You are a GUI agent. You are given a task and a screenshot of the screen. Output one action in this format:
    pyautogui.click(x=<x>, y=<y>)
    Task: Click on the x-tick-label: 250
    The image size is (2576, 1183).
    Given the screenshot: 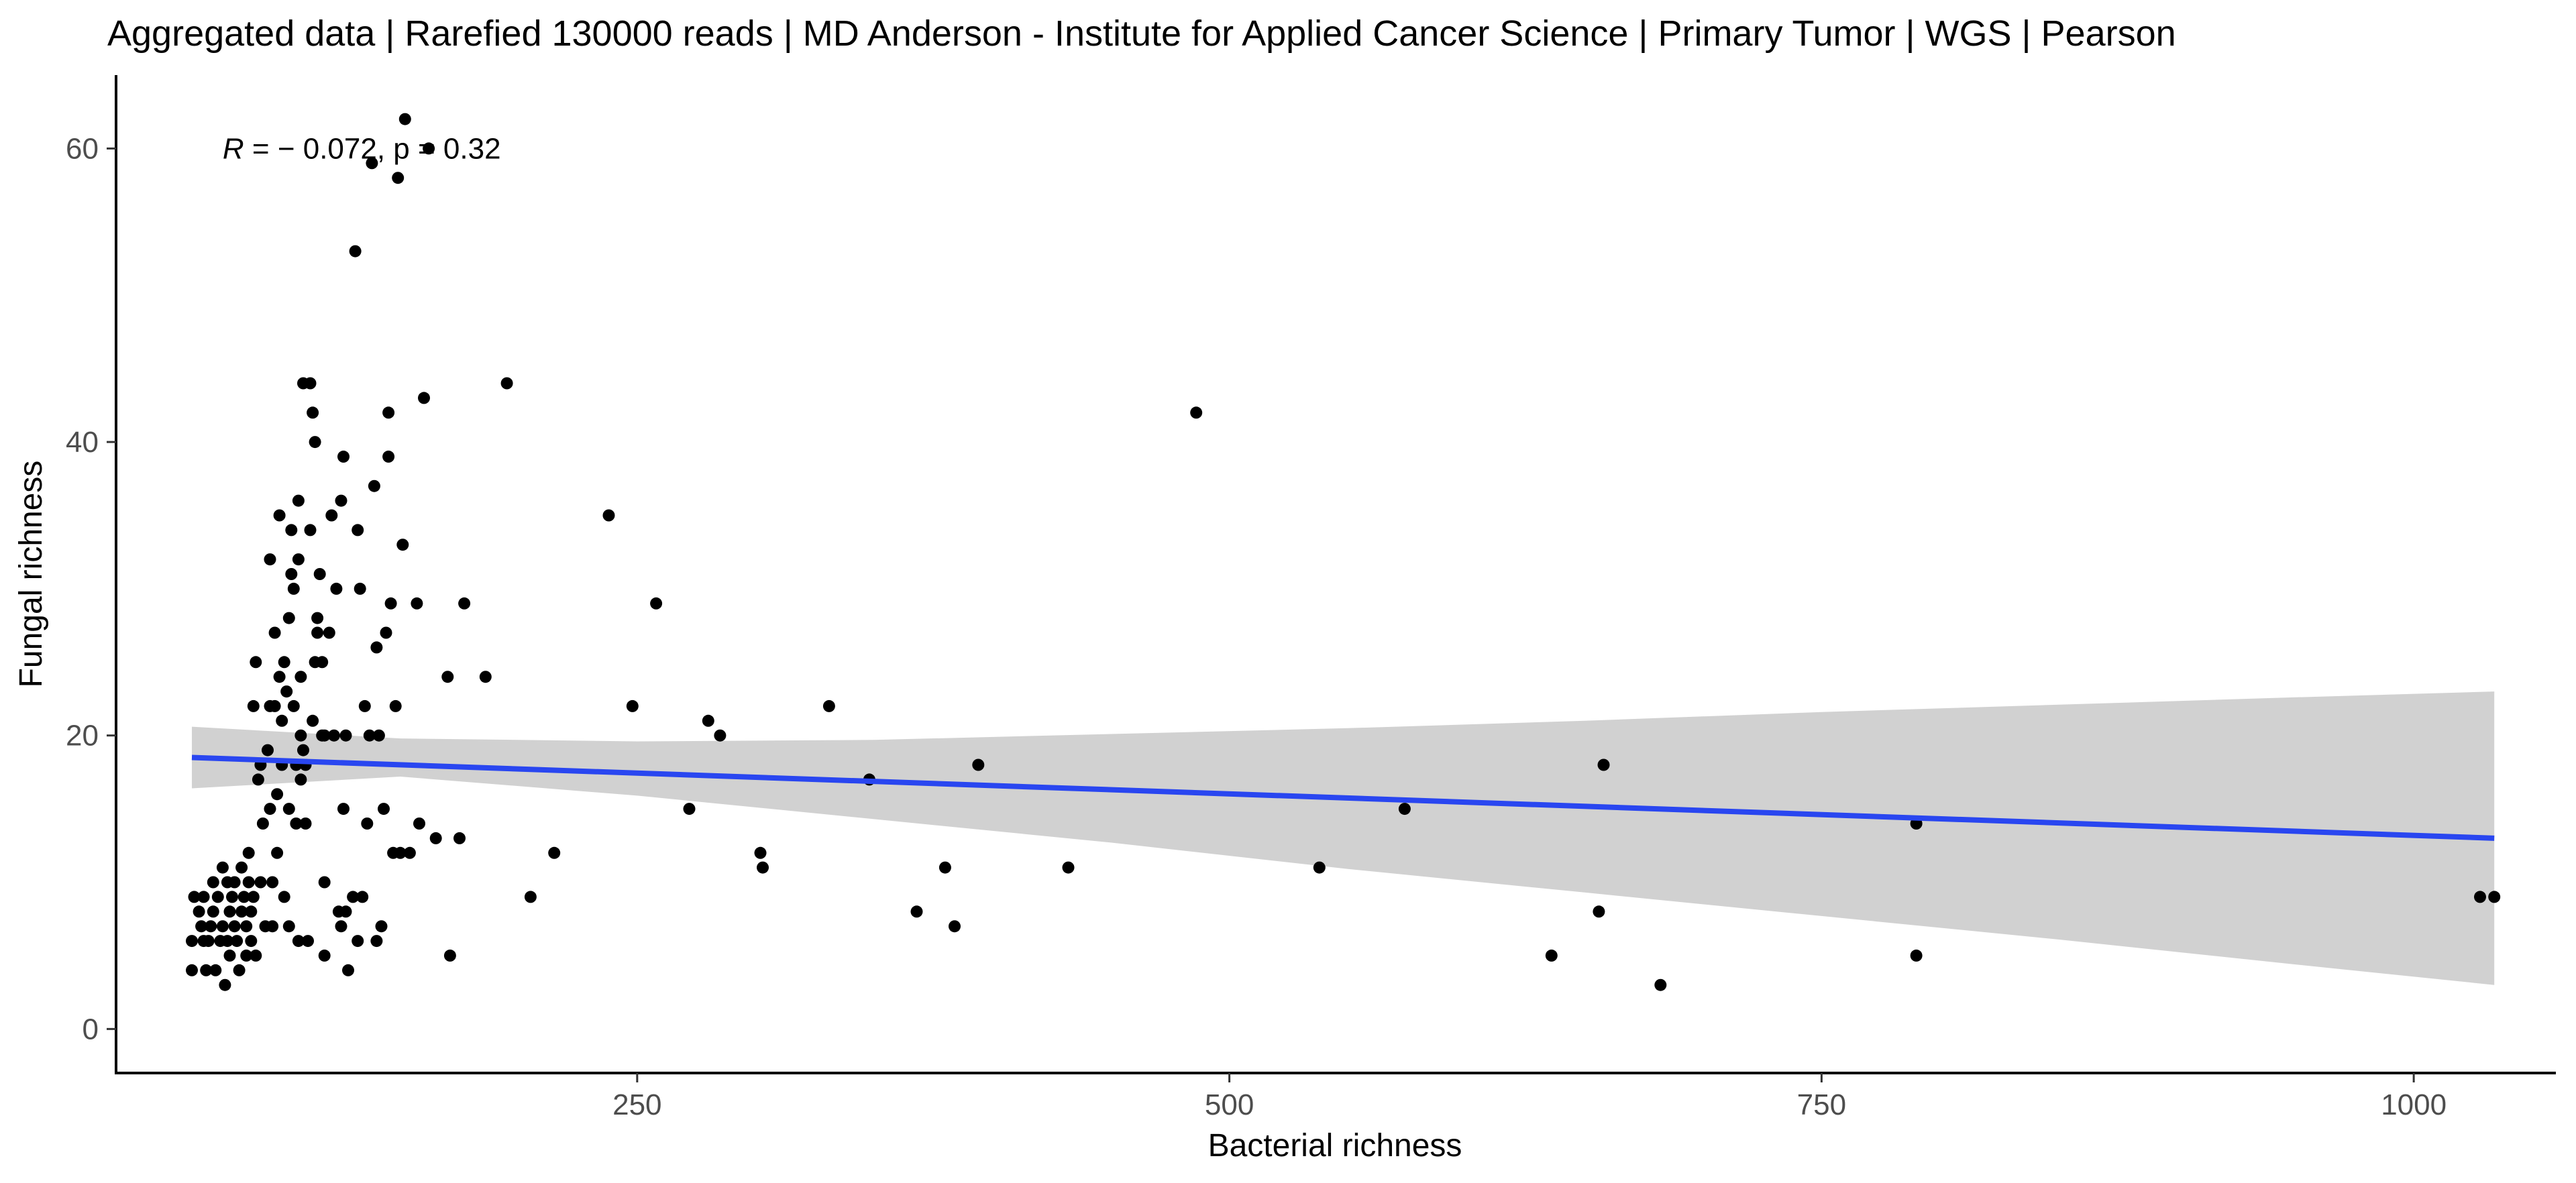 What is the action you would take?
    pyautogui.click(x=636, y=1104)
    